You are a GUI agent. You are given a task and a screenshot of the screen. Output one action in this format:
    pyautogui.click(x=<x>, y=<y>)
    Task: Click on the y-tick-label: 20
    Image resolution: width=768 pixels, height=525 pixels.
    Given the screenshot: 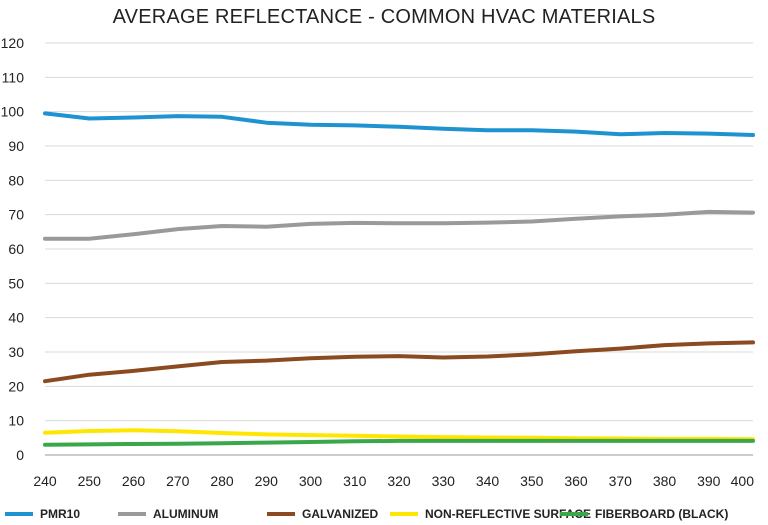 What is the action you would take?
    pyautogui.click(x=16, y=386)
    